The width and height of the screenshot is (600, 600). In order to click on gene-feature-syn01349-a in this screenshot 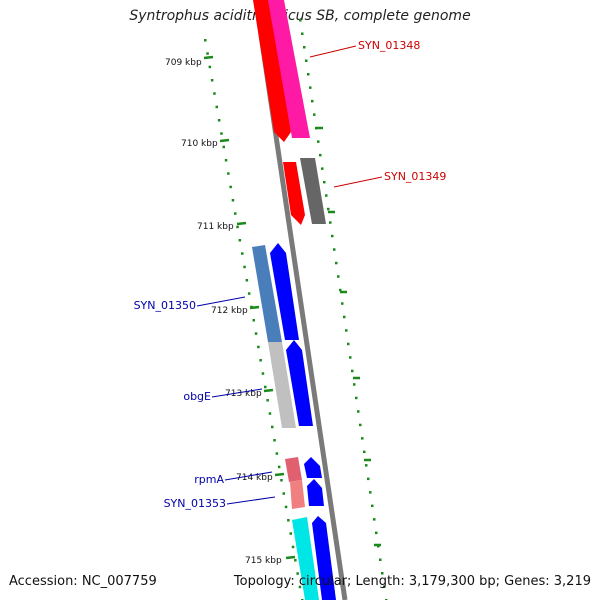, I will do `click(294, 193)`.